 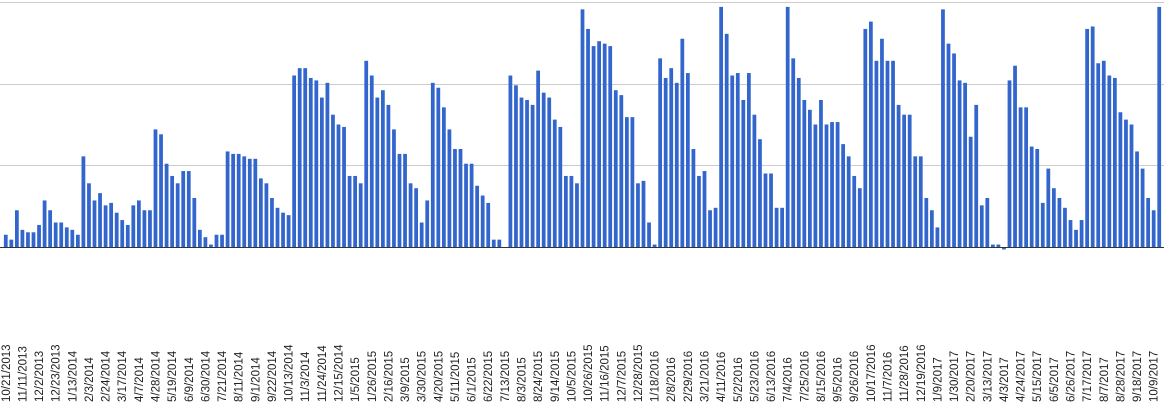 I want to click on x-tick-label: 10/5/2015, so click(x=572, y=376).